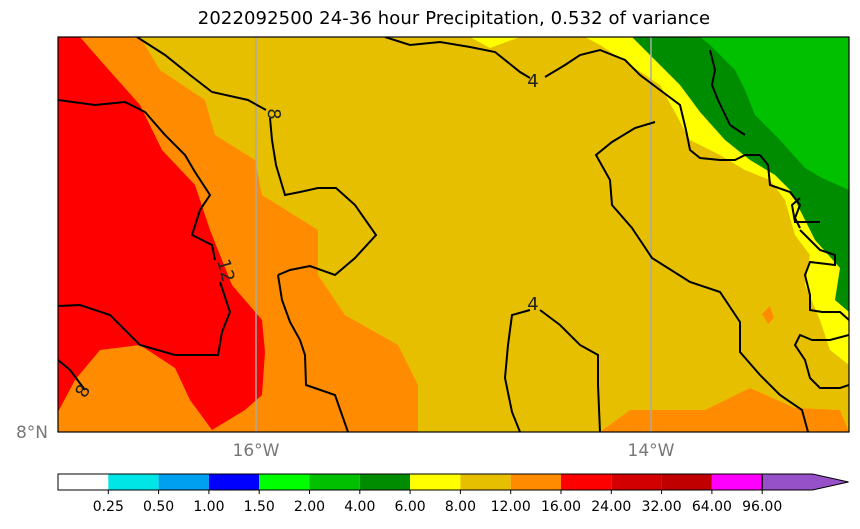 The height and width of the screenshot is (529, 860). I want to click on contour-4-mid, so click(701, 276).